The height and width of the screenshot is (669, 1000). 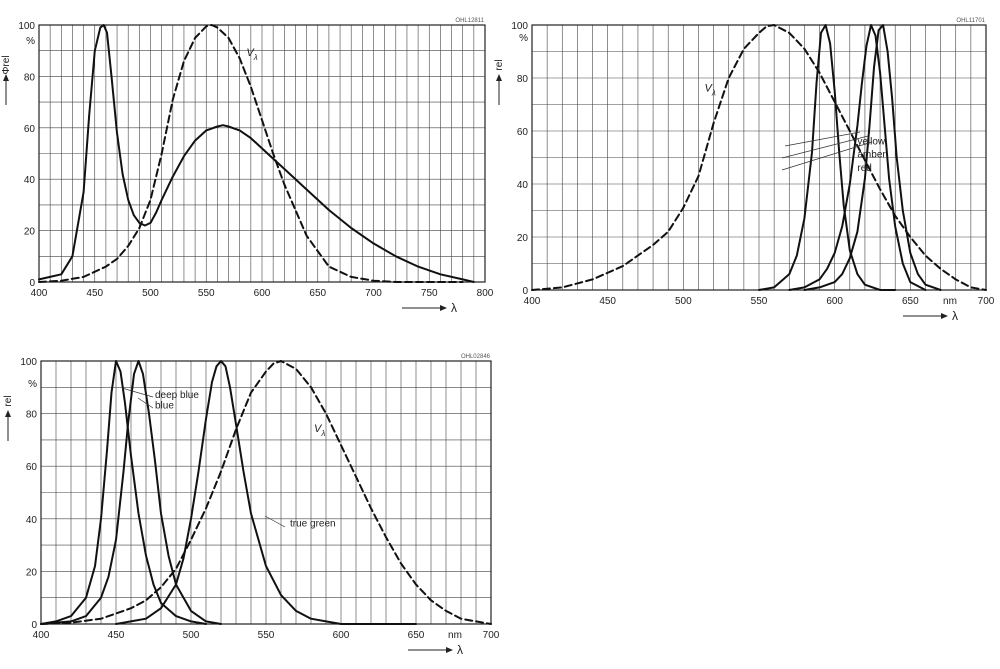 What do you see at coordinates (6, 64) in the screenshot?
I see `y-axis-label: Φrel` at bounding box center [6, 64].